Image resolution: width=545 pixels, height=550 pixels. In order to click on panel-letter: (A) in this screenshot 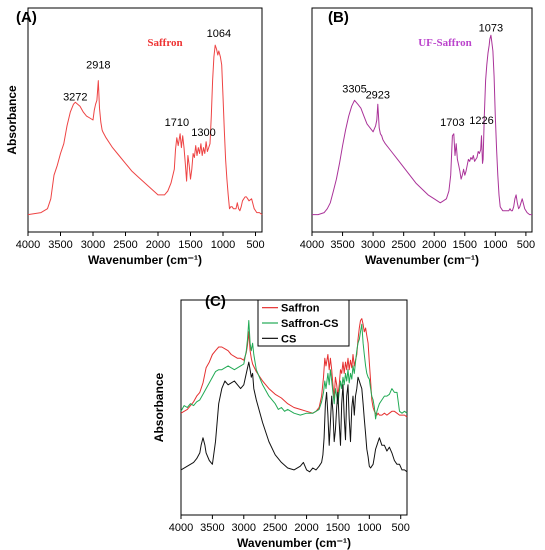, I will do `click(26, 17)`.